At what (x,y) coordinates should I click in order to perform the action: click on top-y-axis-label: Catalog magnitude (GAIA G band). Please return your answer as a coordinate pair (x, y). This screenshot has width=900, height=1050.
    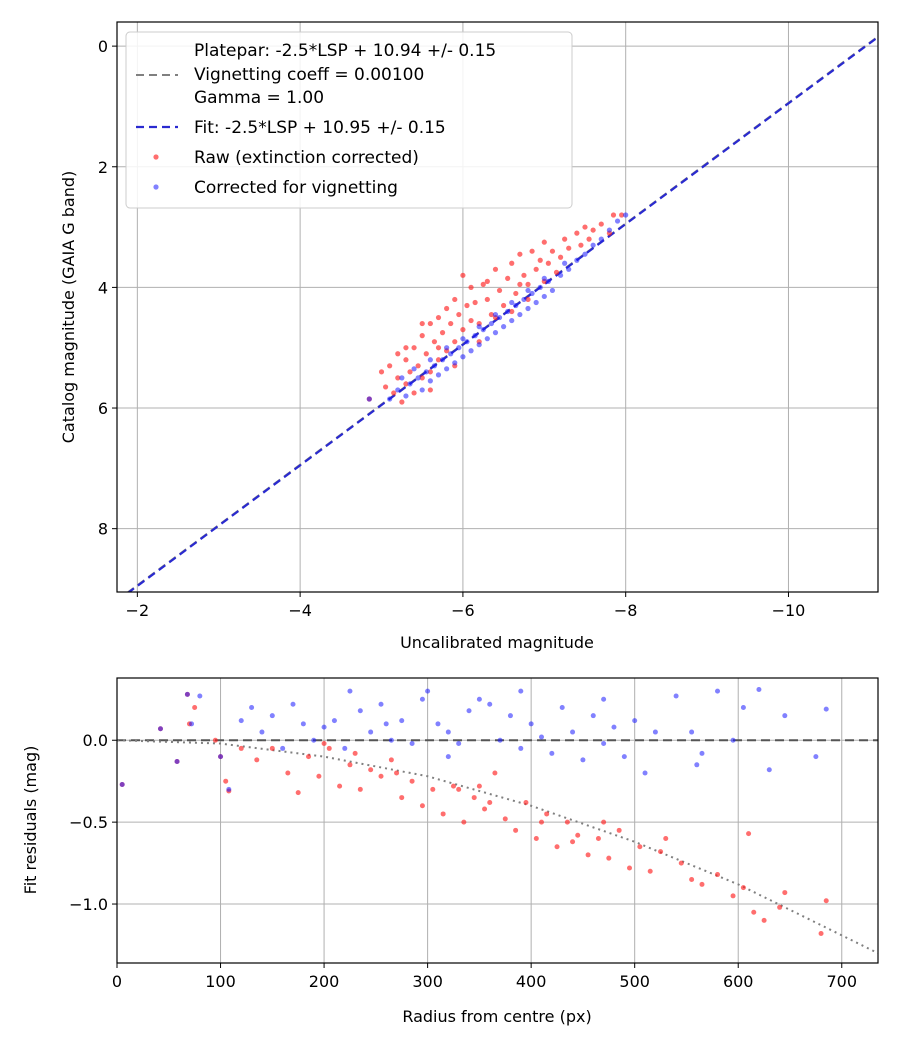
    Looking at the image, I should click on (68, 307).